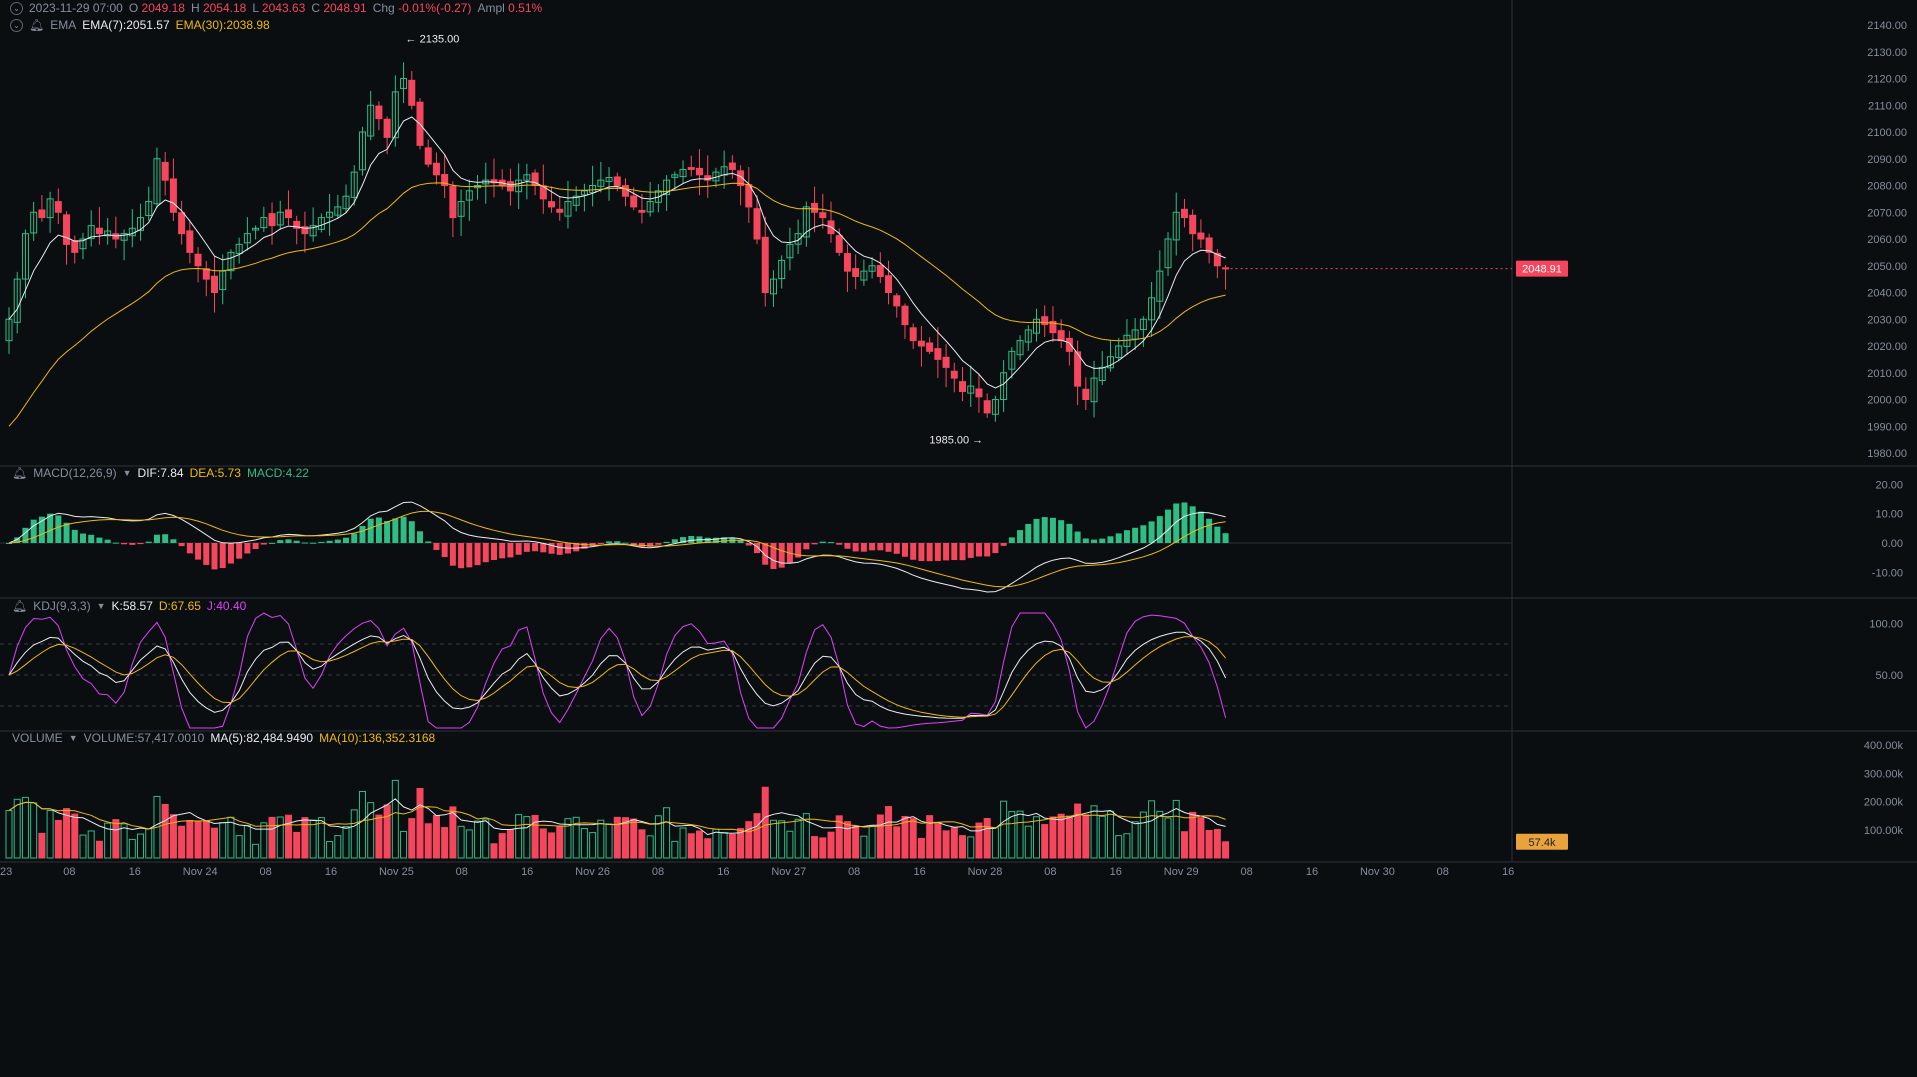 The height and width of the screenshot is (1077, 1917). What do you see at coordinates (1887, 320) in the screenshot?
I see `price-tick-label: 2030.00` at bounding box center [1887, 320].